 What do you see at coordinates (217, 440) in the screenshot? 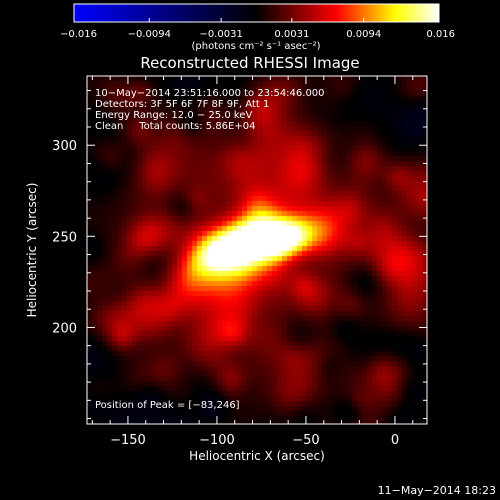
I see `x-tick-label: −100` at bounding box center [217, 440].